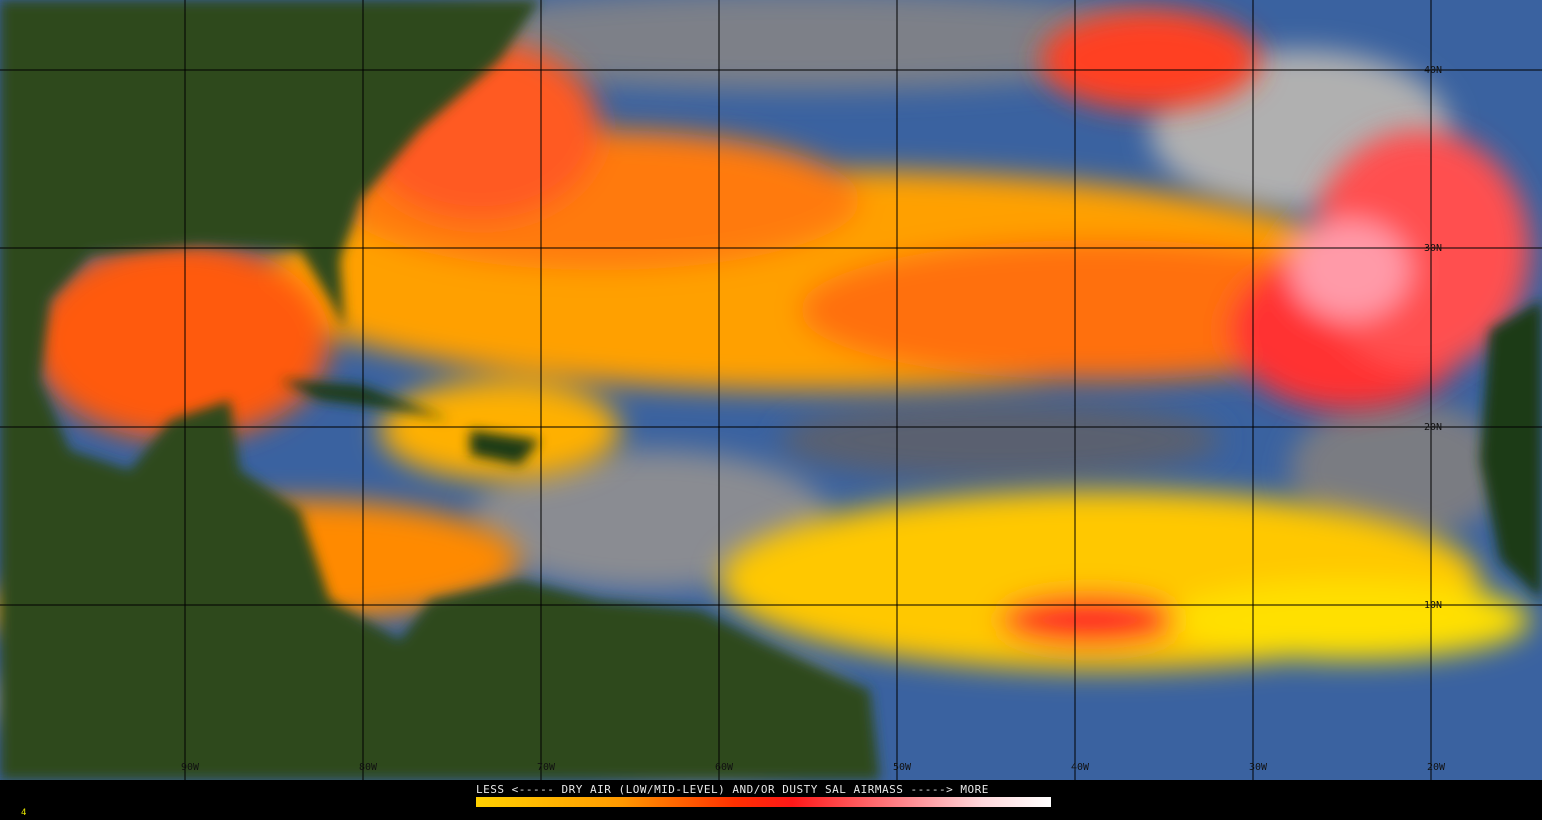 This screenshot has width=1542, height=820. What do you see at coordinates (1433, 70) in the screenshot?
I see `latitude-label: 40N` at bounding box center [1433, 70].